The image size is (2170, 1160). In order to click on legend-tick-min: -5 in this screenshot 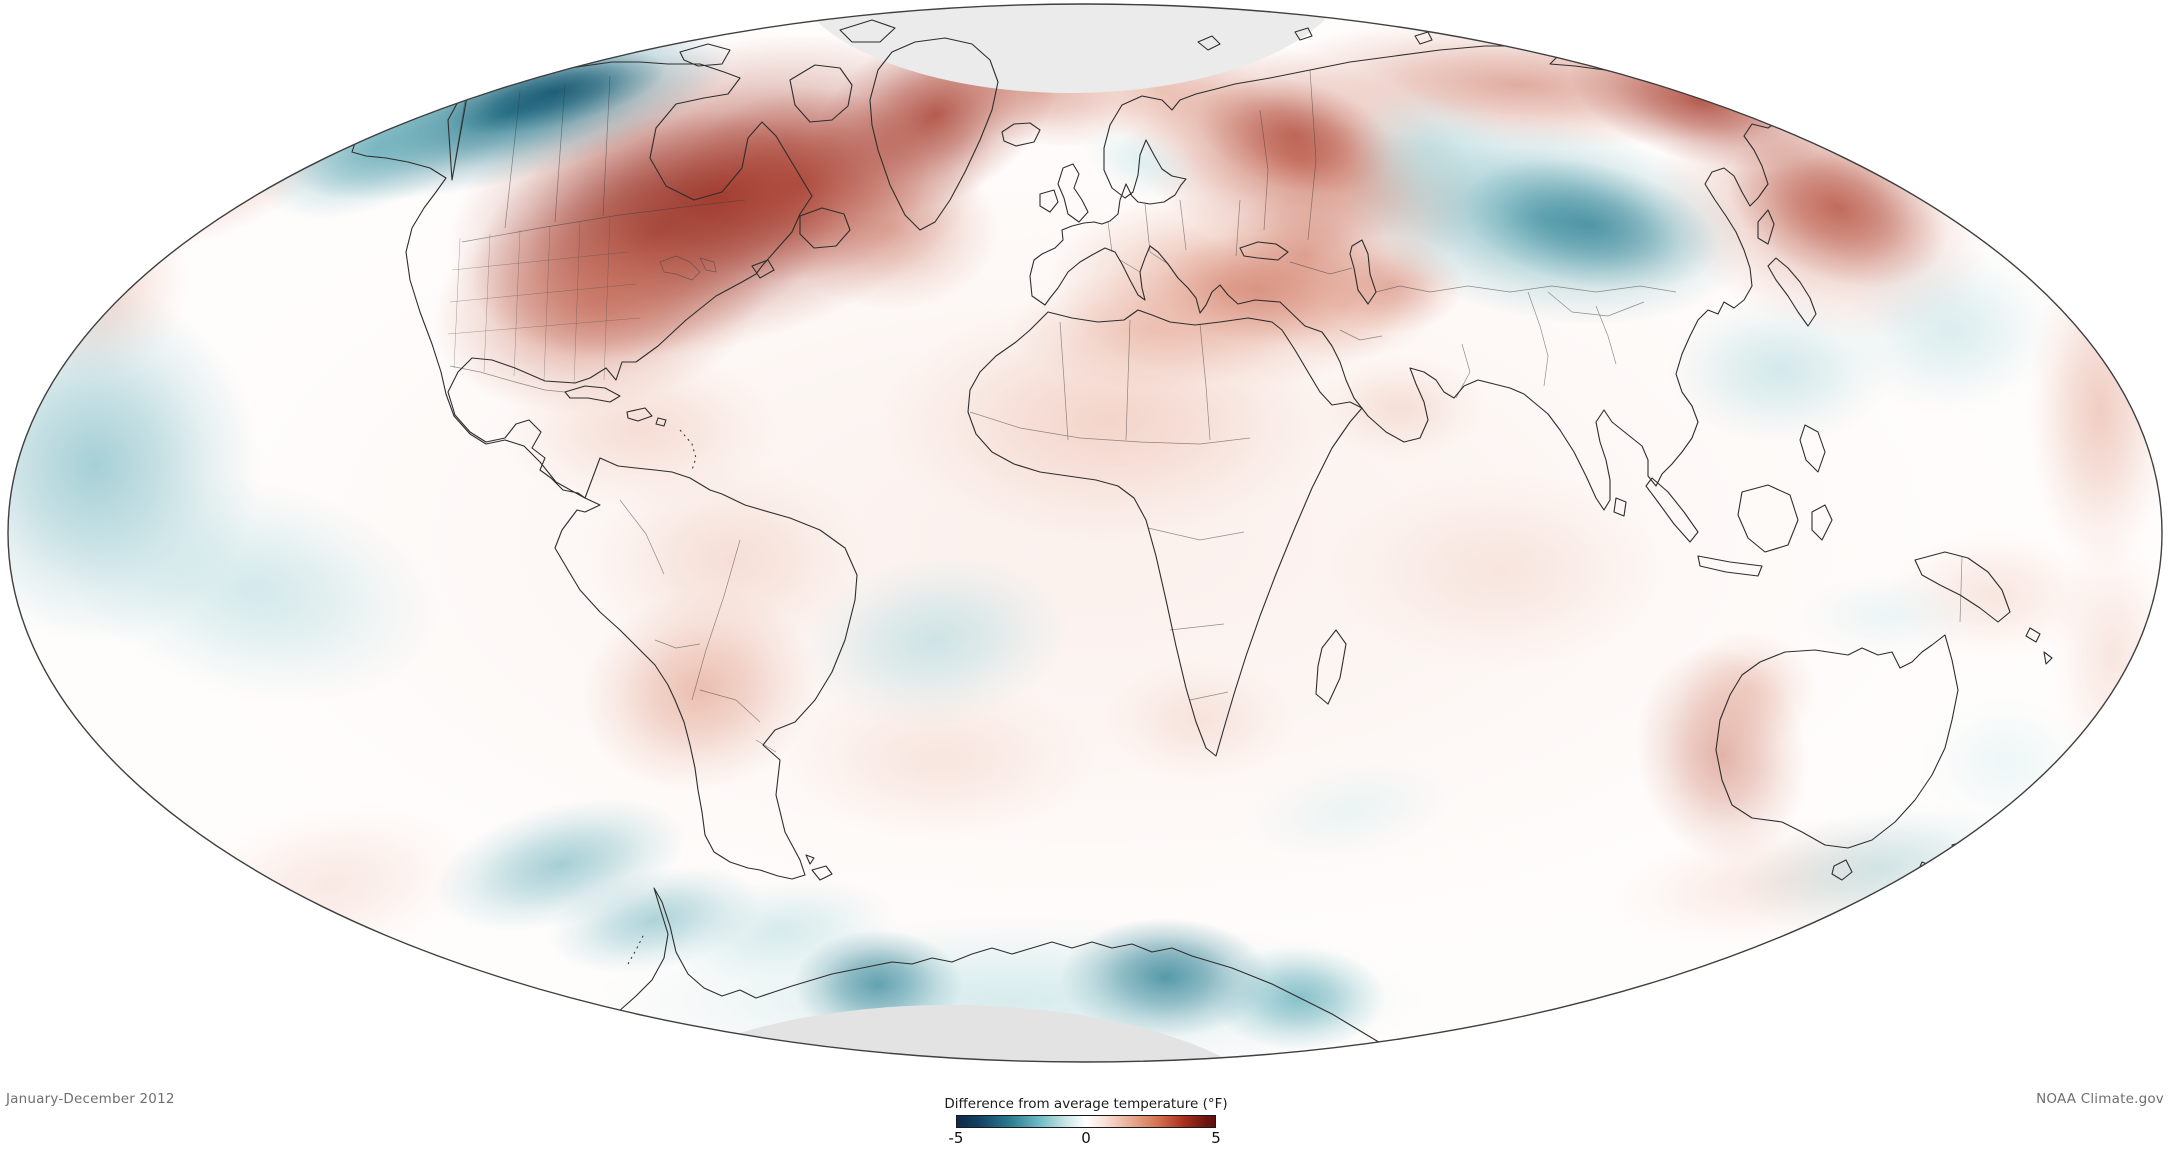, I will do `click(956, 1138)`.